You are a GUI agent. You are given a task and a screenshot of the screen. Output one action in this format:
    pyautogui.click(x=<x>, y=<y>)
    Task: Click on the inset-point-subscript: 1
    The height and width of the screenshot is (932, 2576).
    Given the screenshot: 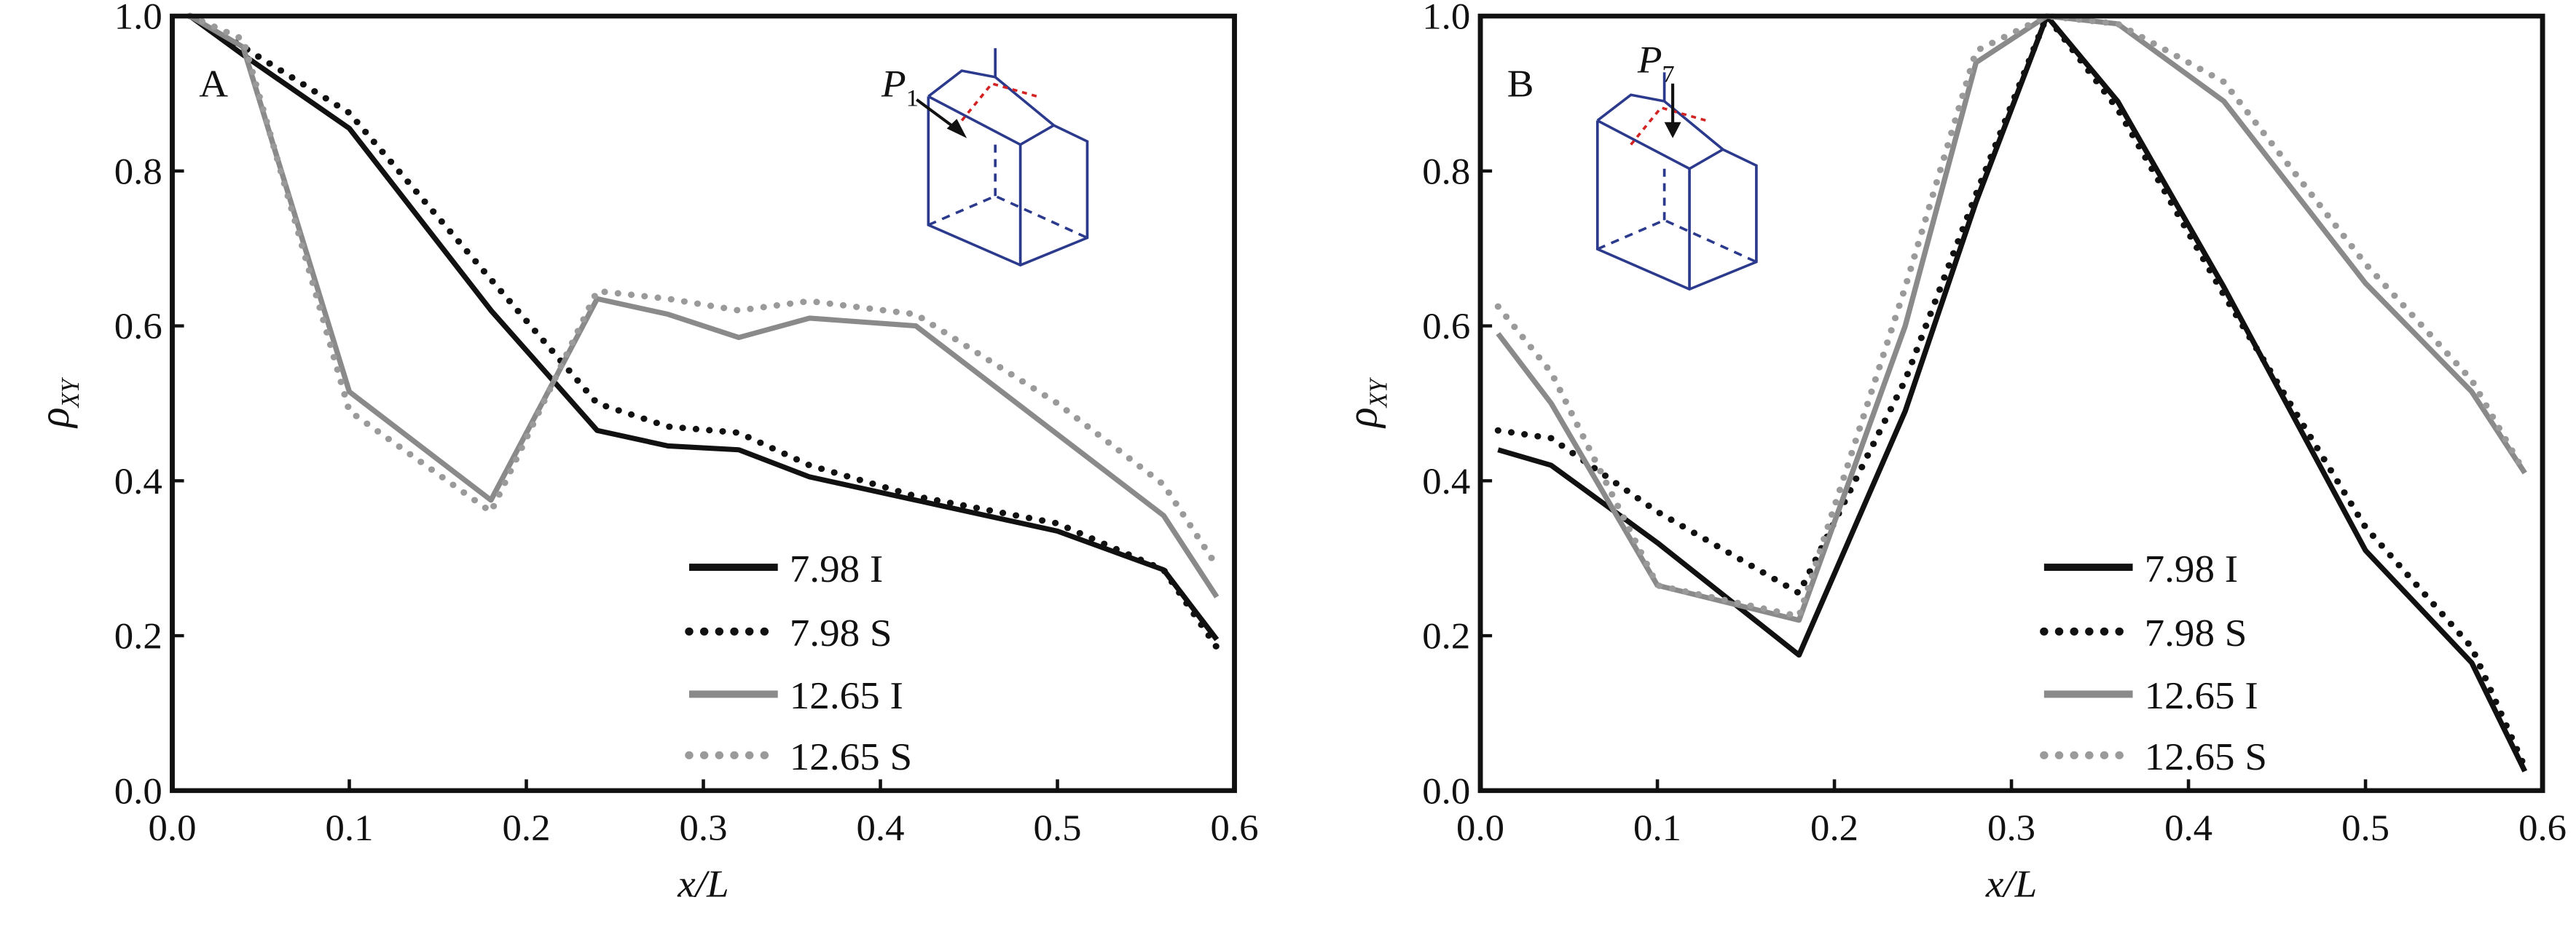 What is the action you would take?
    pyautogui.click(x=912, y=98)
    